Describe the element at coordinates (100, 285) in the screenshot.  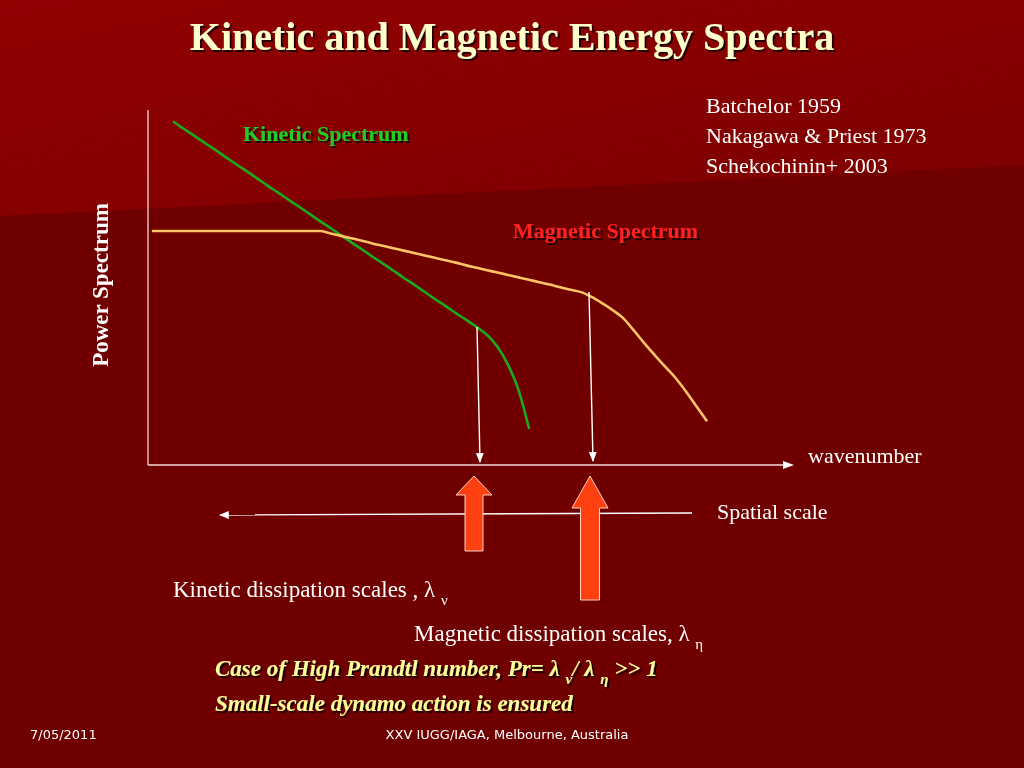
I see `y-axis-title: Power Spectrum` at that location.